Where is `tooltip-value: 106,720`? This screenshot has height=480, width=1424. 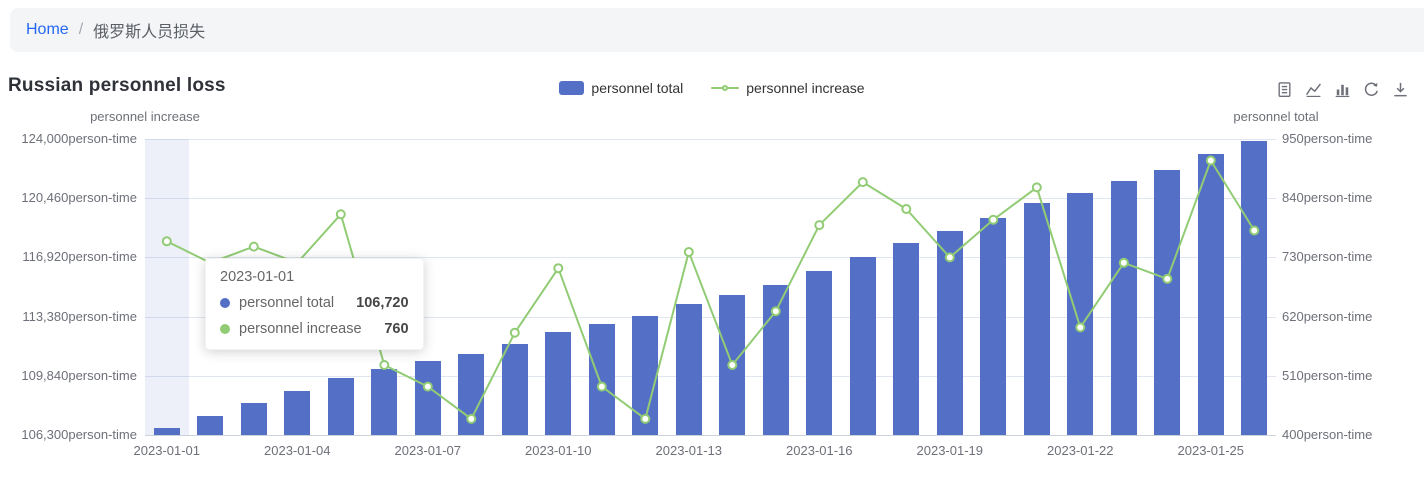
tooltip-value: 106,720 is located at coordinates (382, 303).